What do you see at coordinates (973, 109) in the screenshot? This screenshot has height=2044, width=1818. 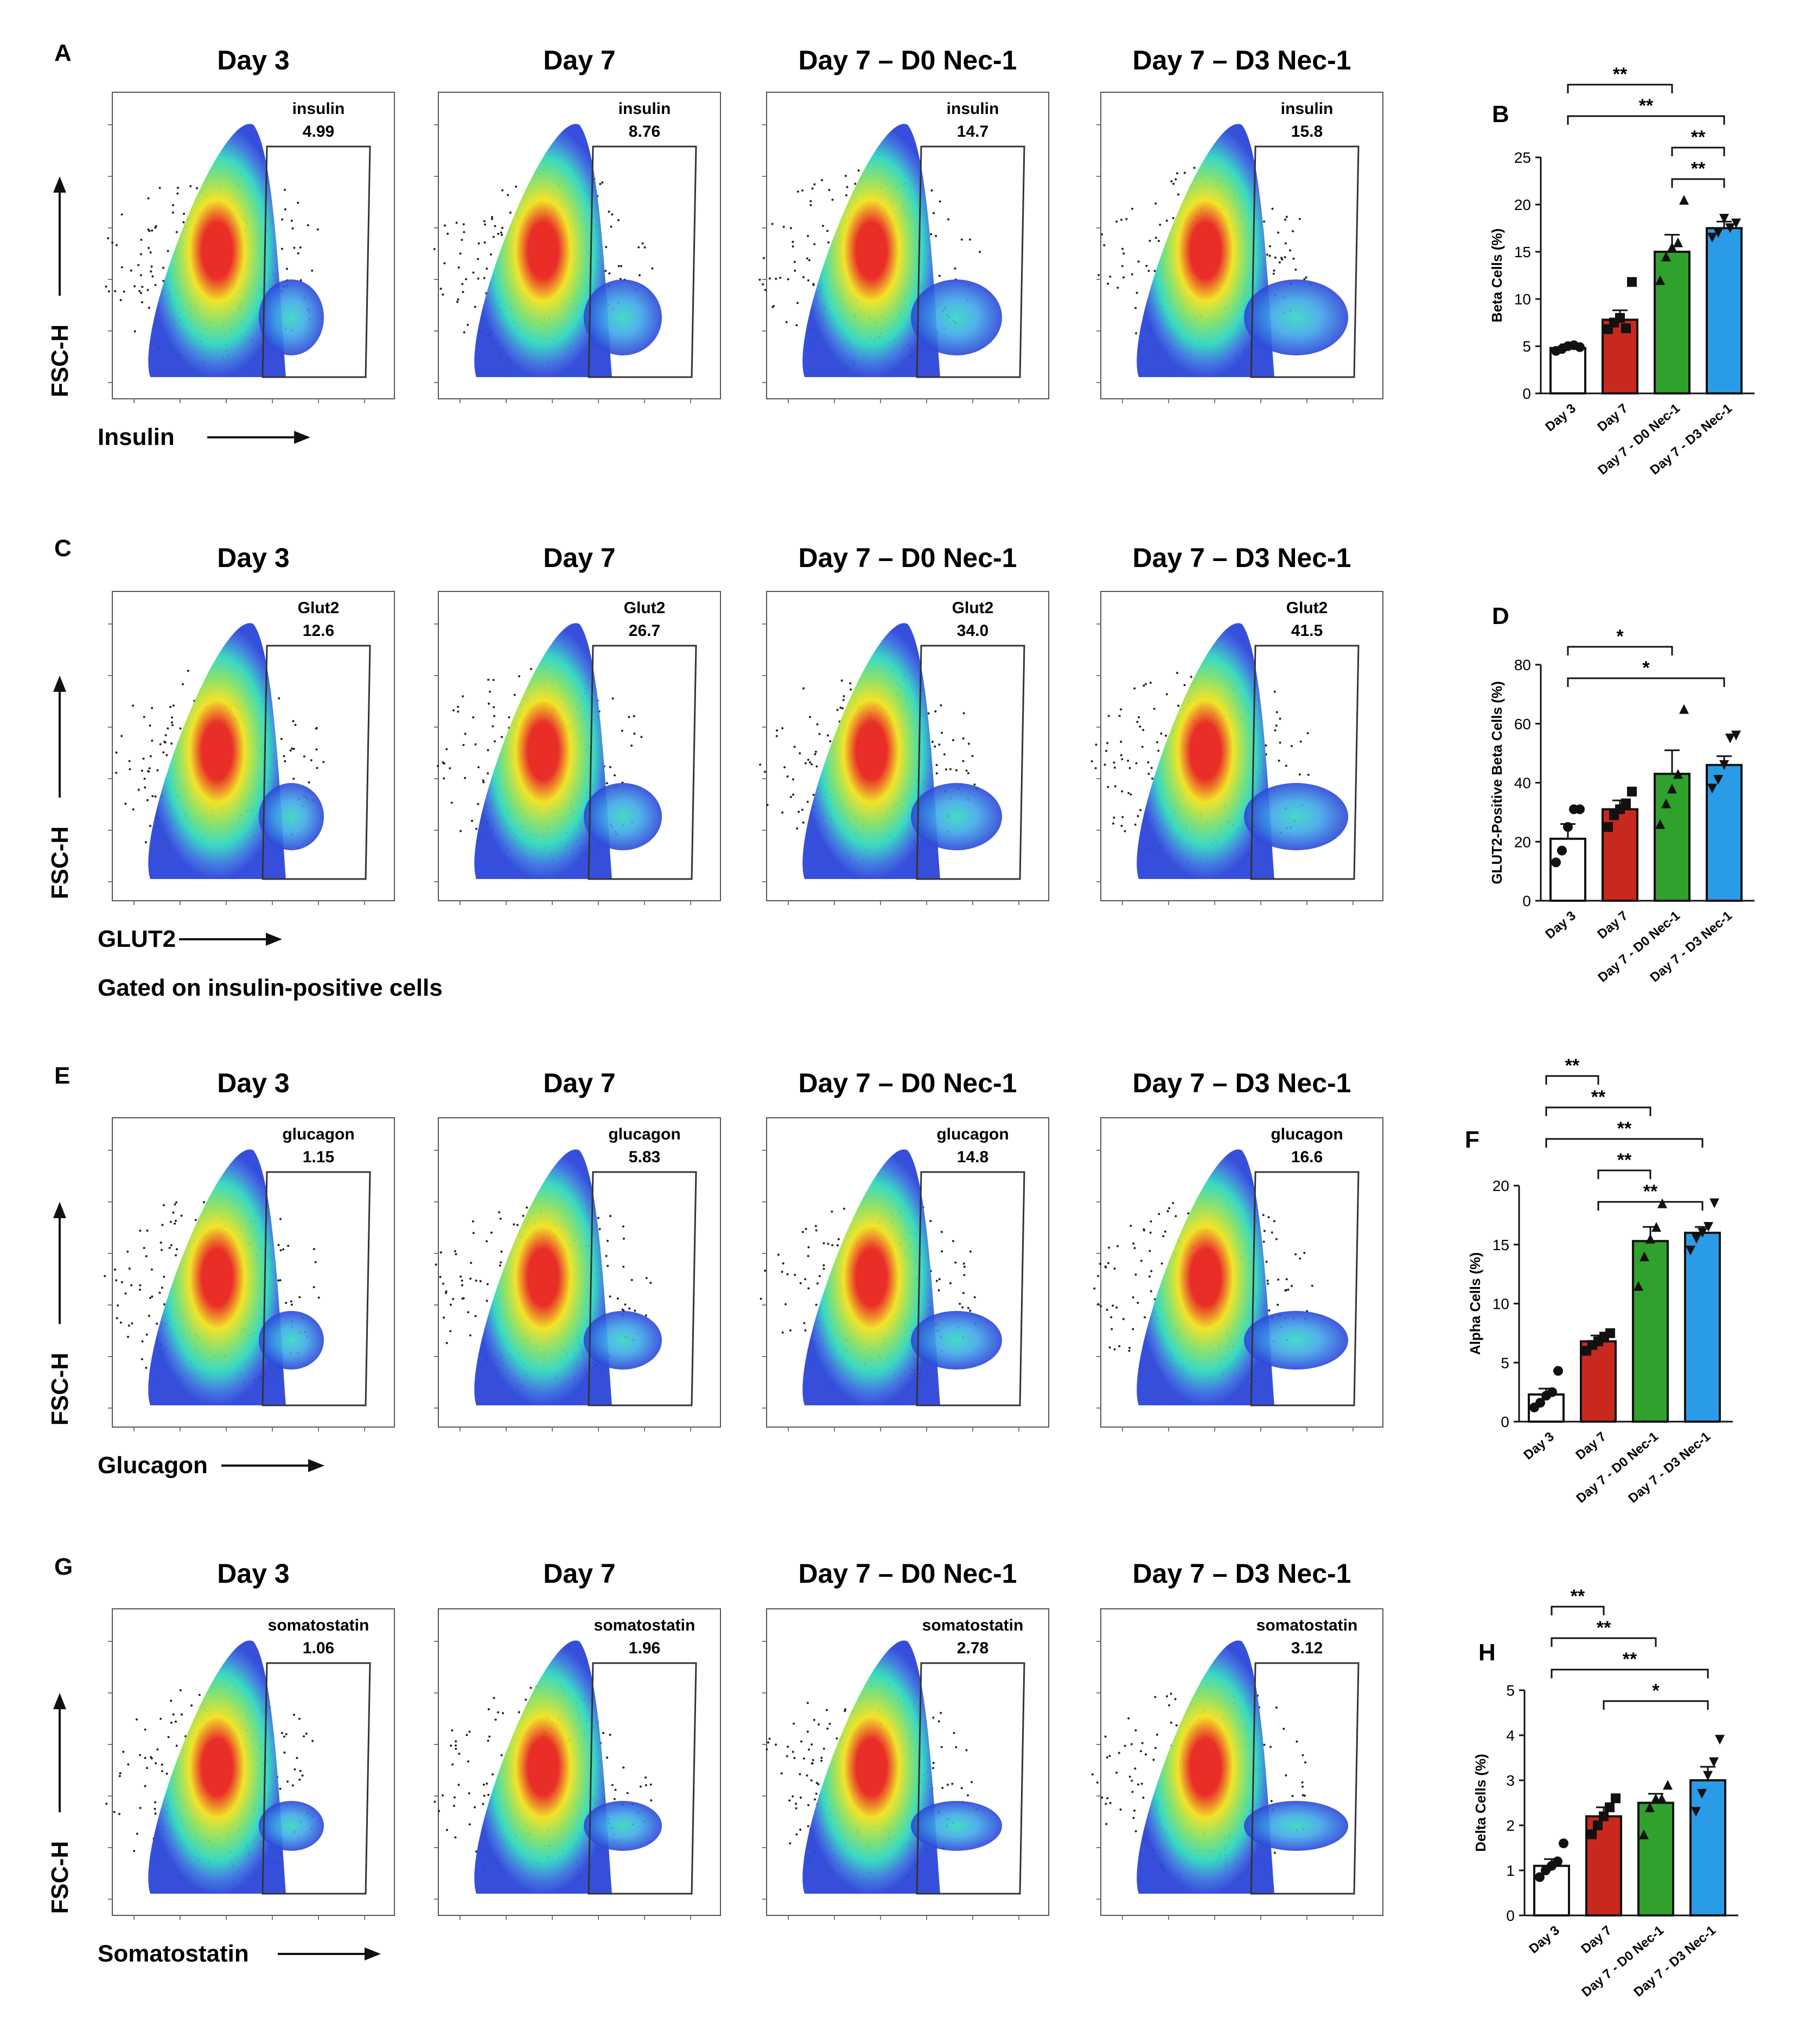 I see `gate-label: insulin` at bounding box center [973, 109].